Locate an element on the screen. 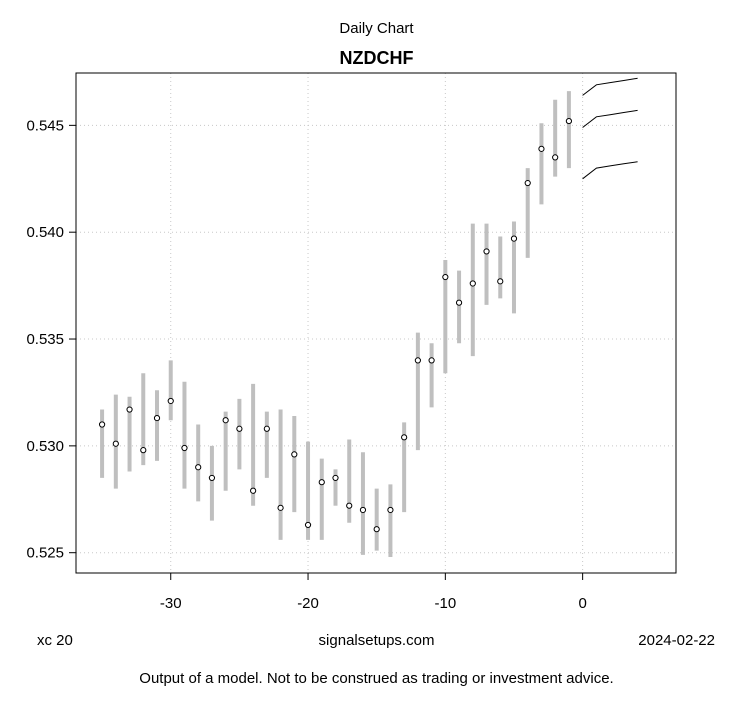 The width and height of the screenshot is (753, 708). chart-subtitle: Daily Chart is located at coordinates (376, 28).